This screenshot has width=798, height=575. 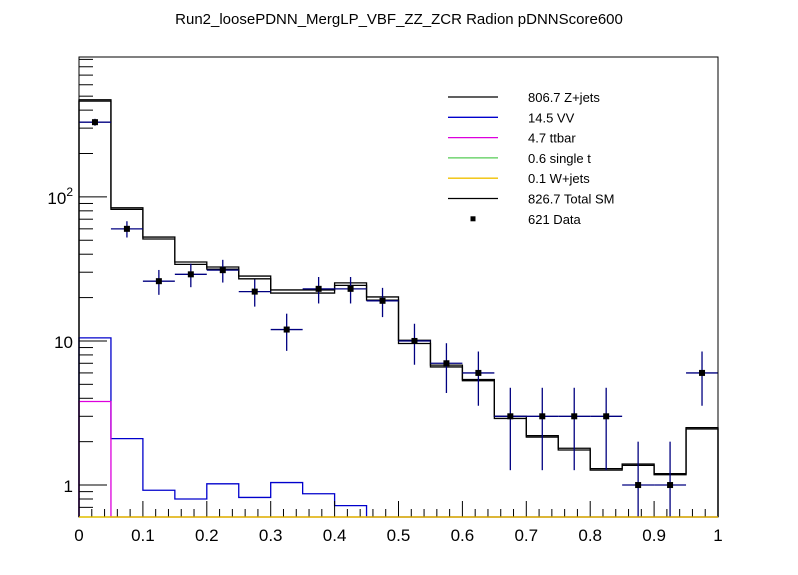 What do you see at coordinates (399, 535) in the screenshot?
I see `x-tick-label: 0.5` at bounding box center [399, 535].